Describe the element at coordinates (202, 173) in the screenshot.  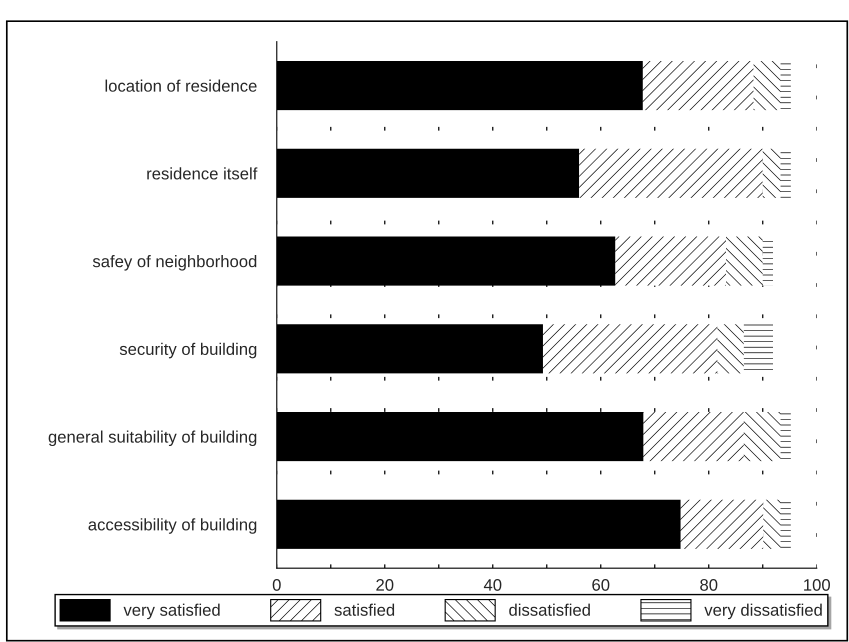
I see `y-tick-label: residence itself` at that location.